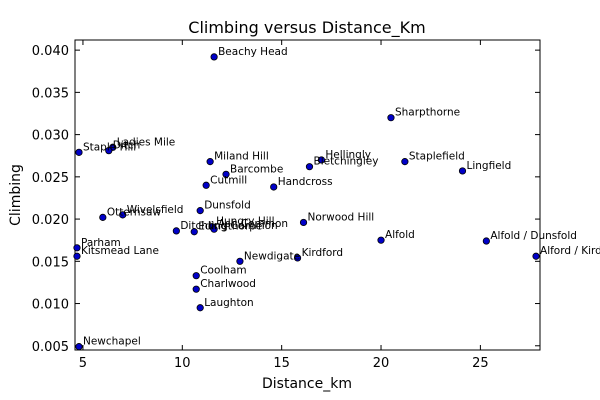  I want to click on point-label: Coolham, so click(223, 271).